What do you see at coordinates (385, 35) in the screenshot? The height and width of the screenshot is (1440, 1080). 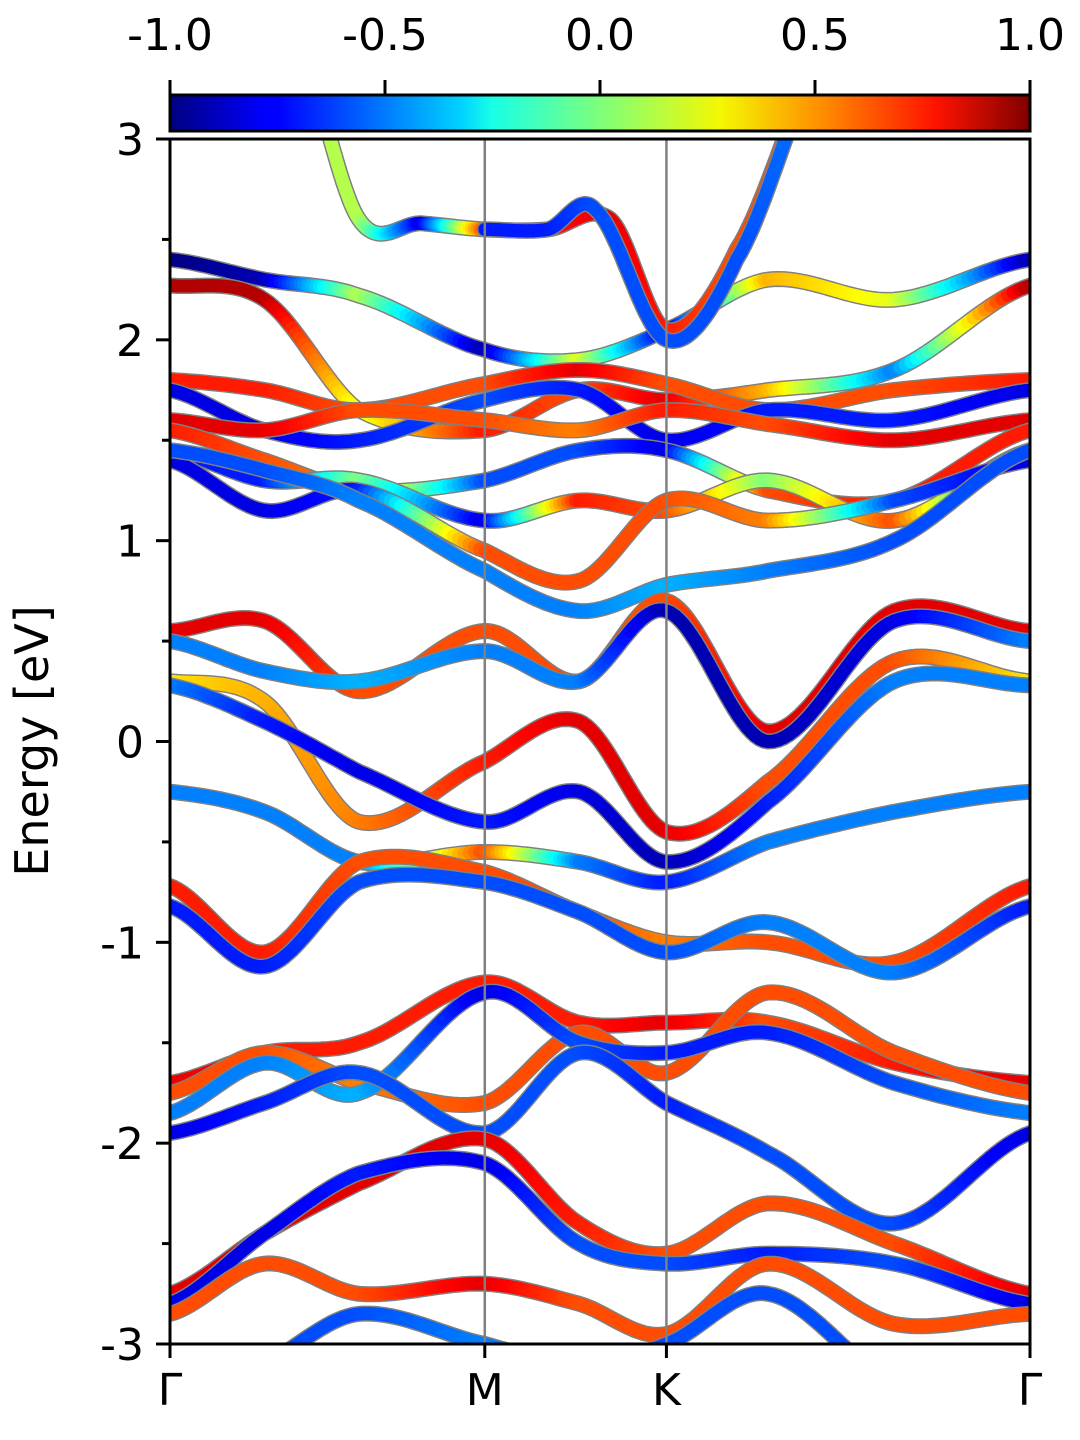 I see `colorbar-tick-label: -0.5` at bounding box center [385, 35].